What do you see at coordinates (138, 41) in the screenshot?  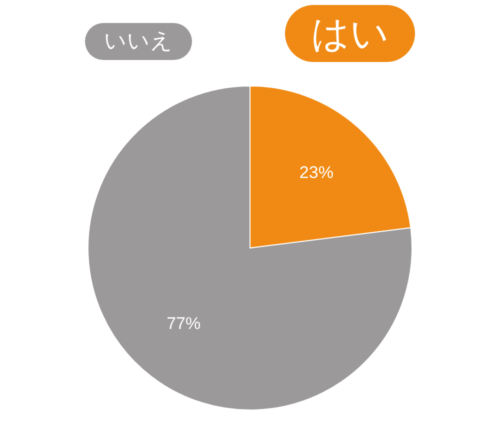 I see `slice-label: いいえ` at bounding box center [138, 41].